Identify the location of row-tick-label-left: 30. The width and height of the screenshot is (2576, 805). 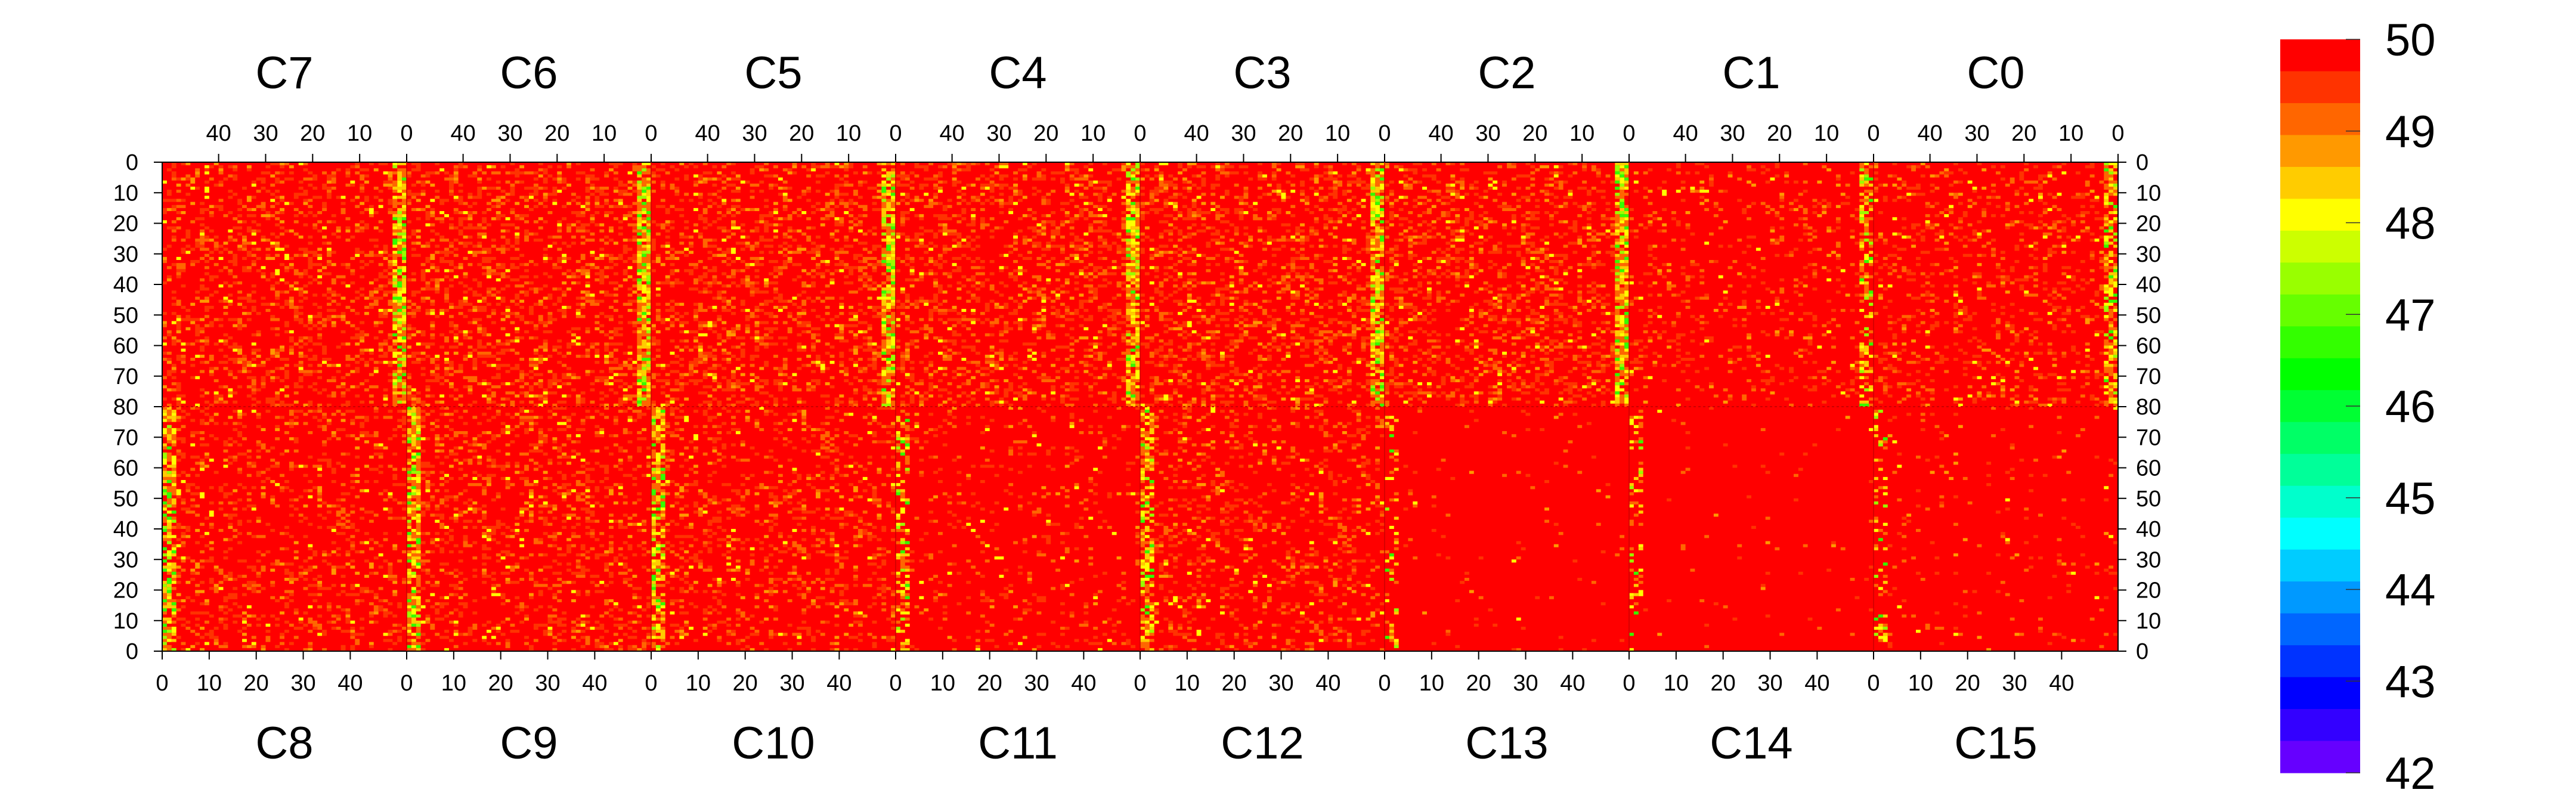
(125, 254).